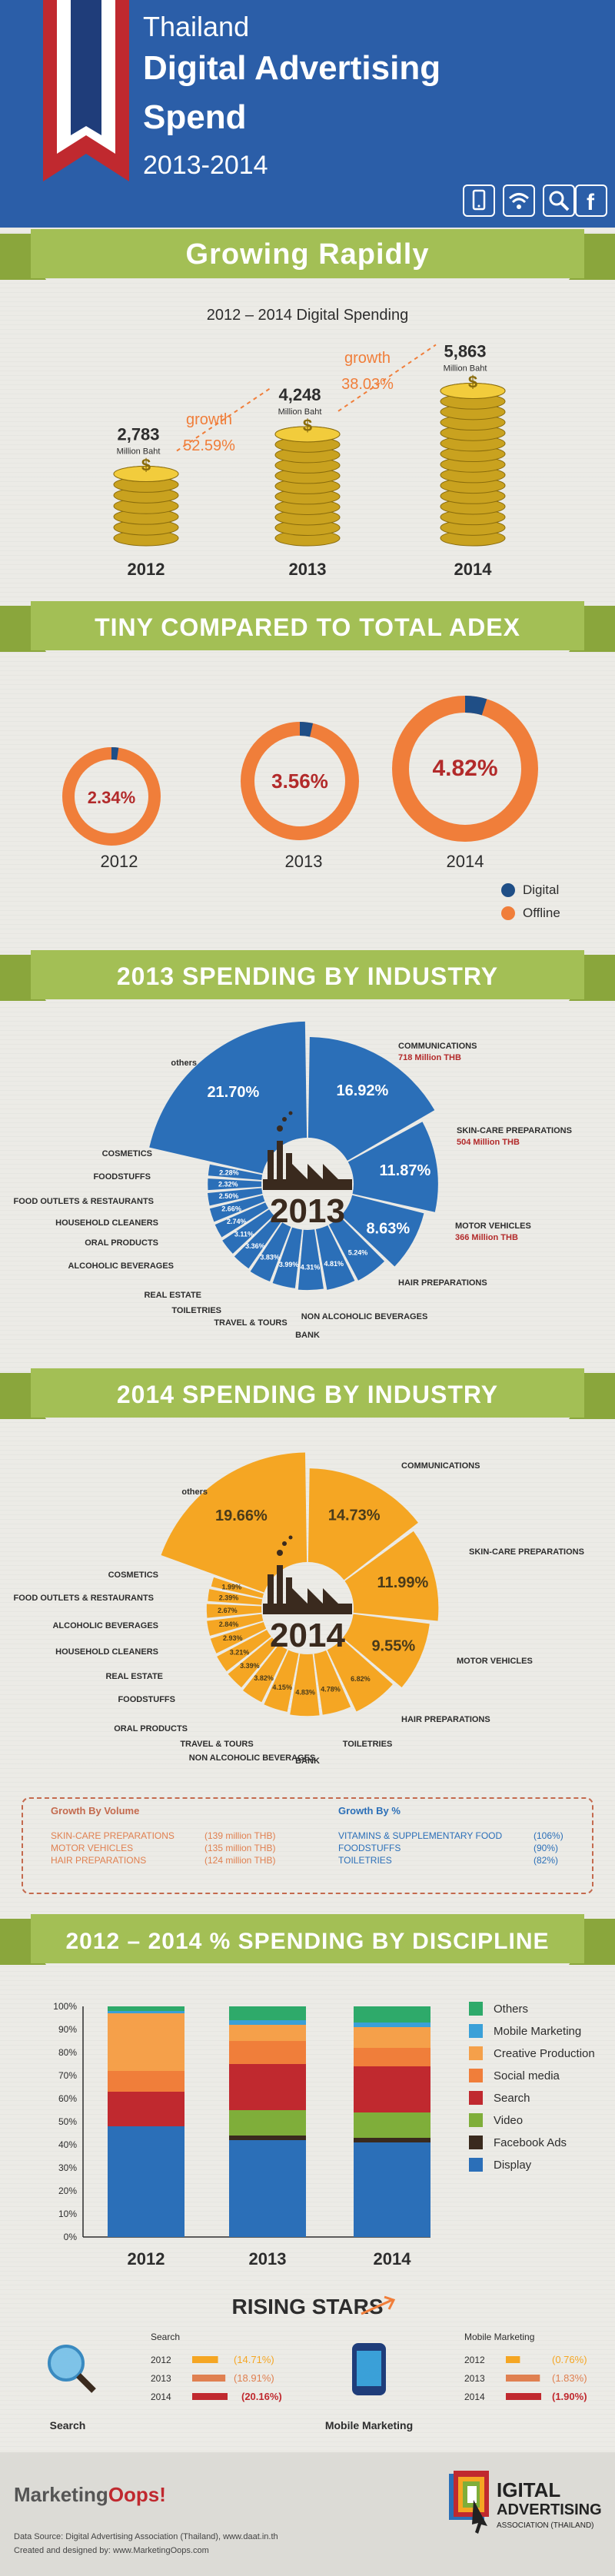 The height and width of the screenshot is (2576, 615). I want to click on center-year: 2014, so click(307, 1635).